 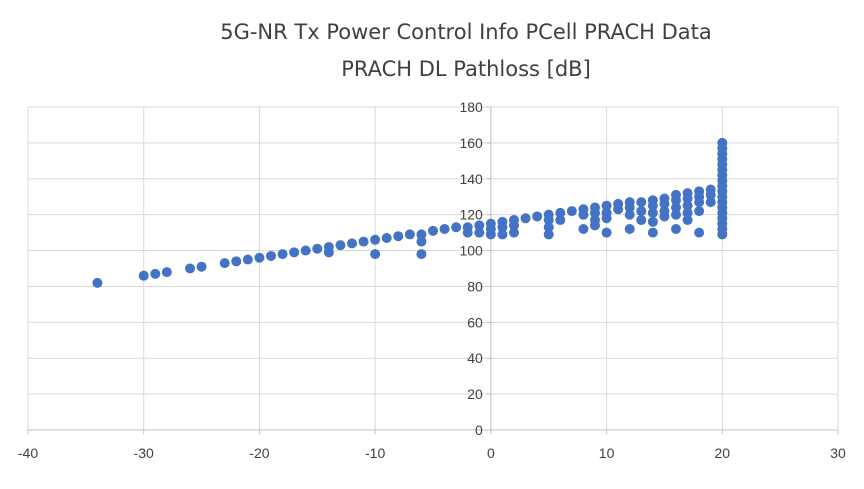 I want to click on y-tick-label: 180, so click(x=471, y=107).